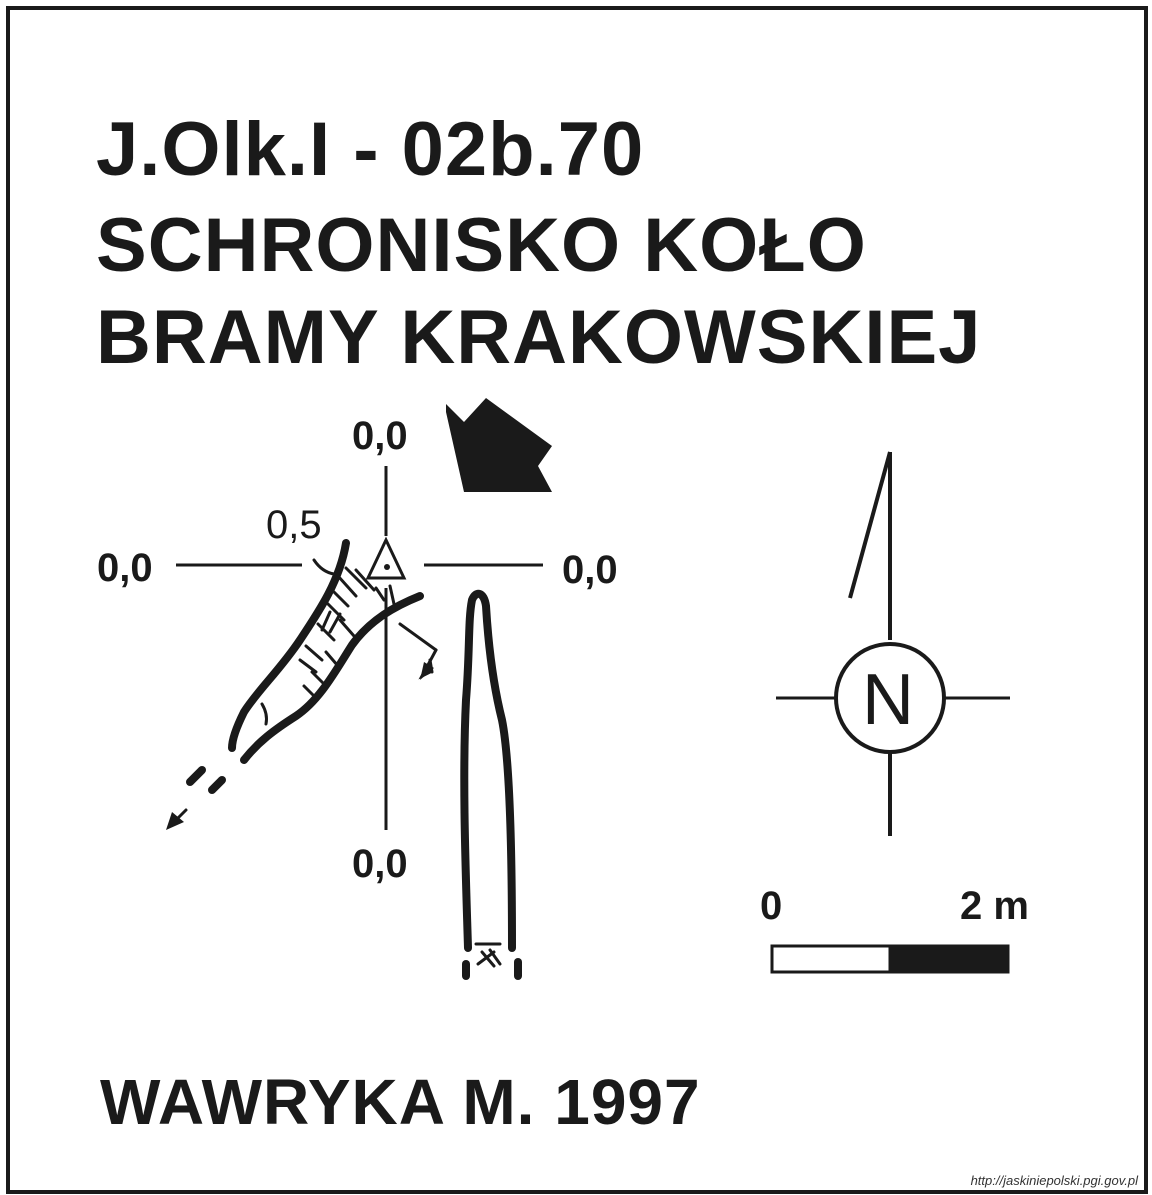  I want to click on survey-point-triangle-icon, so click(386, 558).